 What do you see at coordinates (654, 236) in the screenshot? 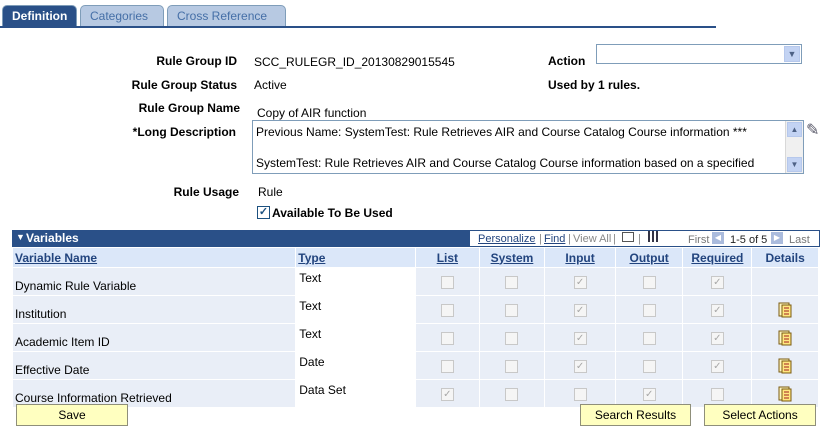
I see `download-spreadsheet-icon` at bounding box center [654, 236].